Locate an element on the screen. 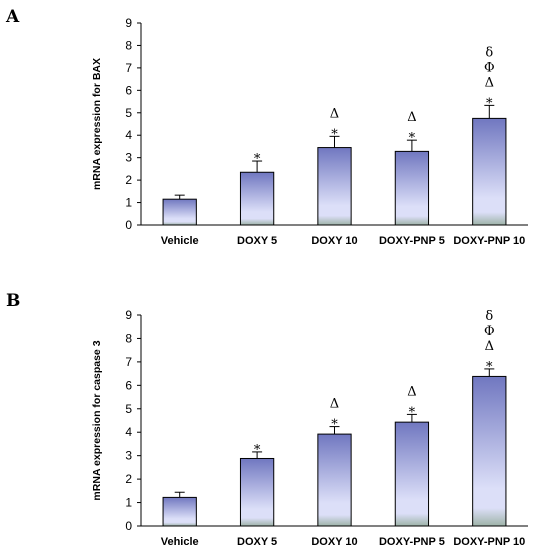  y-axis-label: mRNA expression for caspase 3 is located at coordinates (97, 420).